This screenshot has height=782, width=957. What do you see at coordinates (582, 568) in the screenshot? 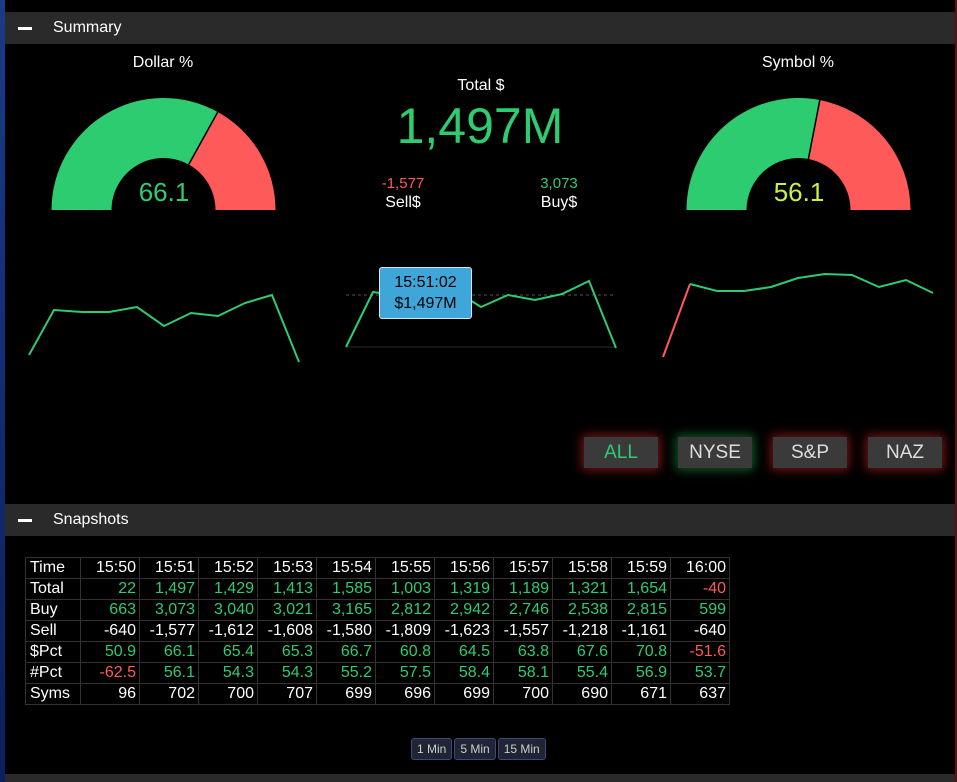
I see `time-header: 15:58` at bounding box center [582, 568].